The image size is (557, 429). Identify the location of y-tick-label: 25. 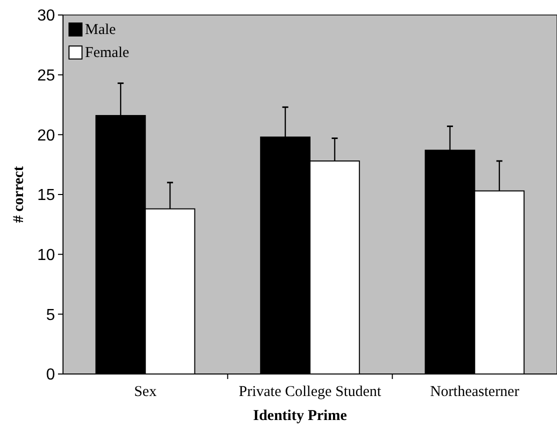
(46, 75).